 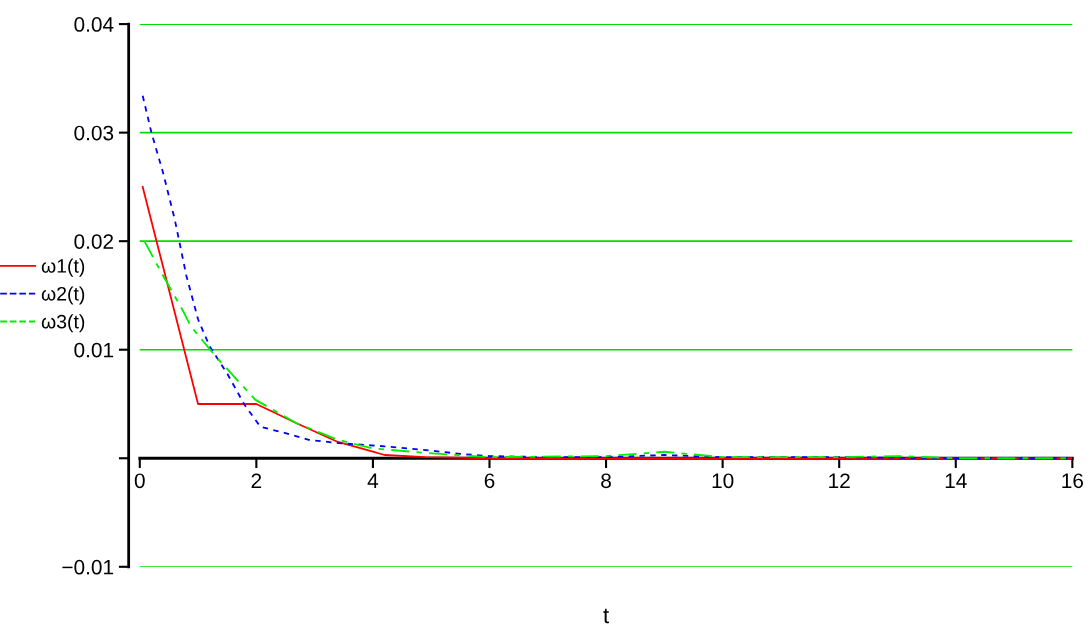 I want to click on x-tick-label: 2, so click(x=256, y=480).